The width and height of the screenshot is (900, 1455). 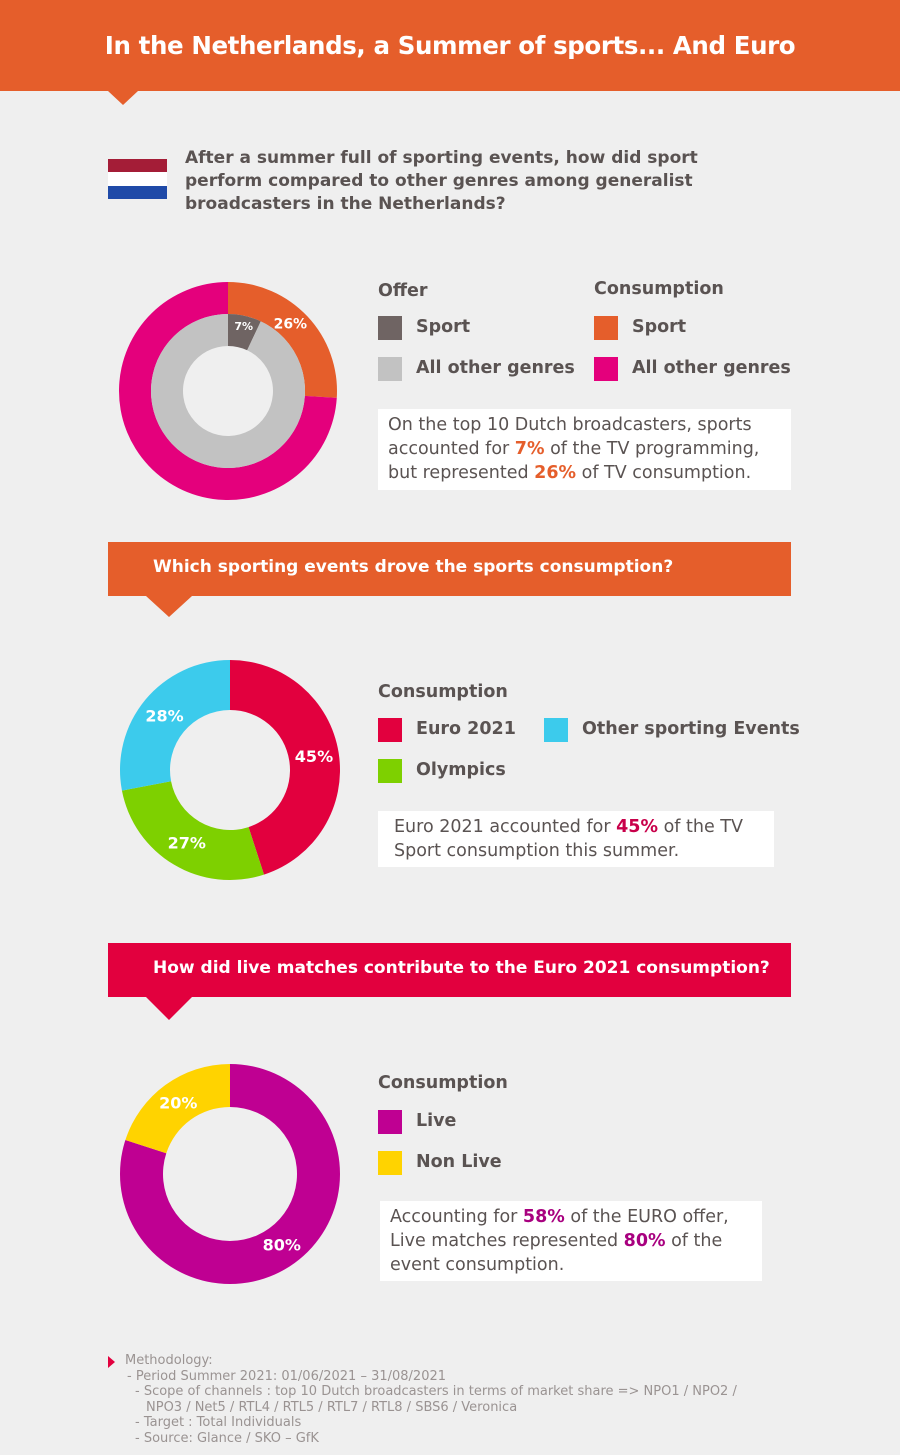 What do you see at coordinates (218, 1422) in the screenshot?
I see `methodology-line: - Target : Total Individuals` at bounding box center [218, 1422].